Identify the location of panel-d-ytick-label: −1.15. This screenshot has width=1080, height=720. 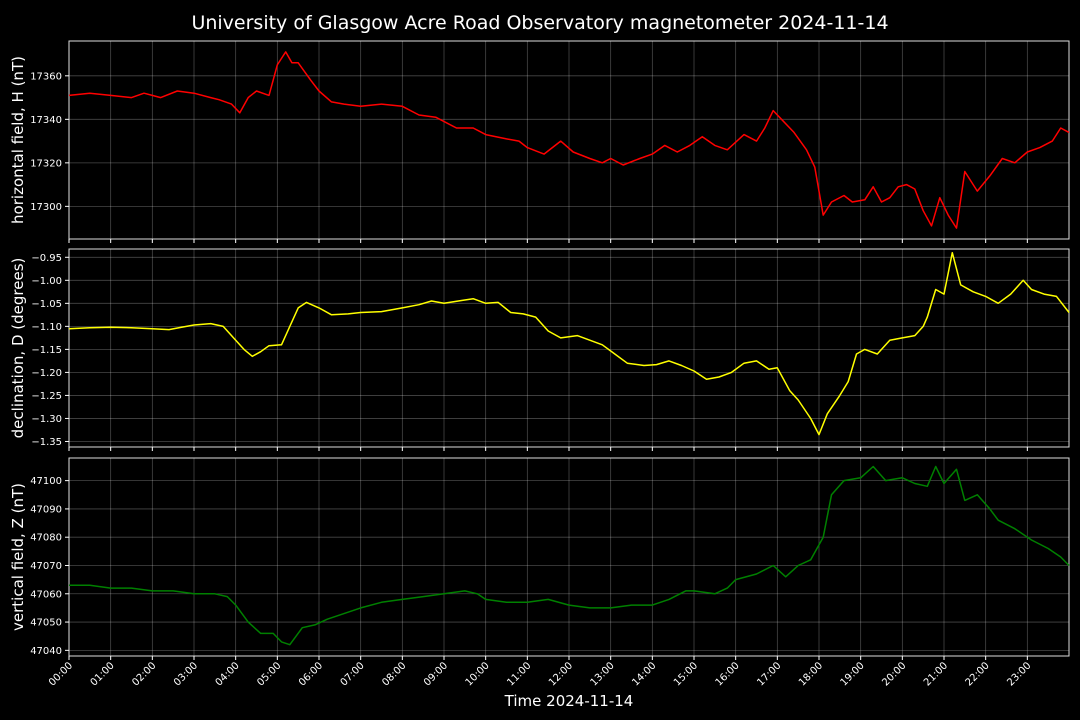
(46, 350).